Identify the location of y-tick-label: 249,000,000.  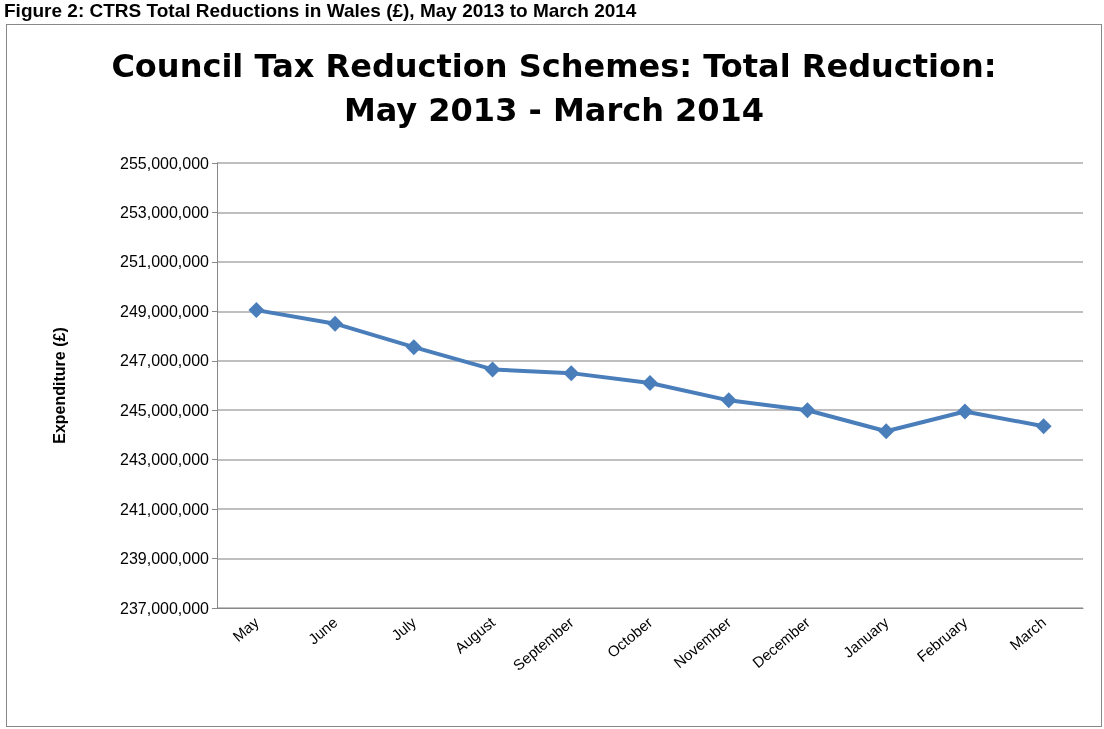
(165, 311).